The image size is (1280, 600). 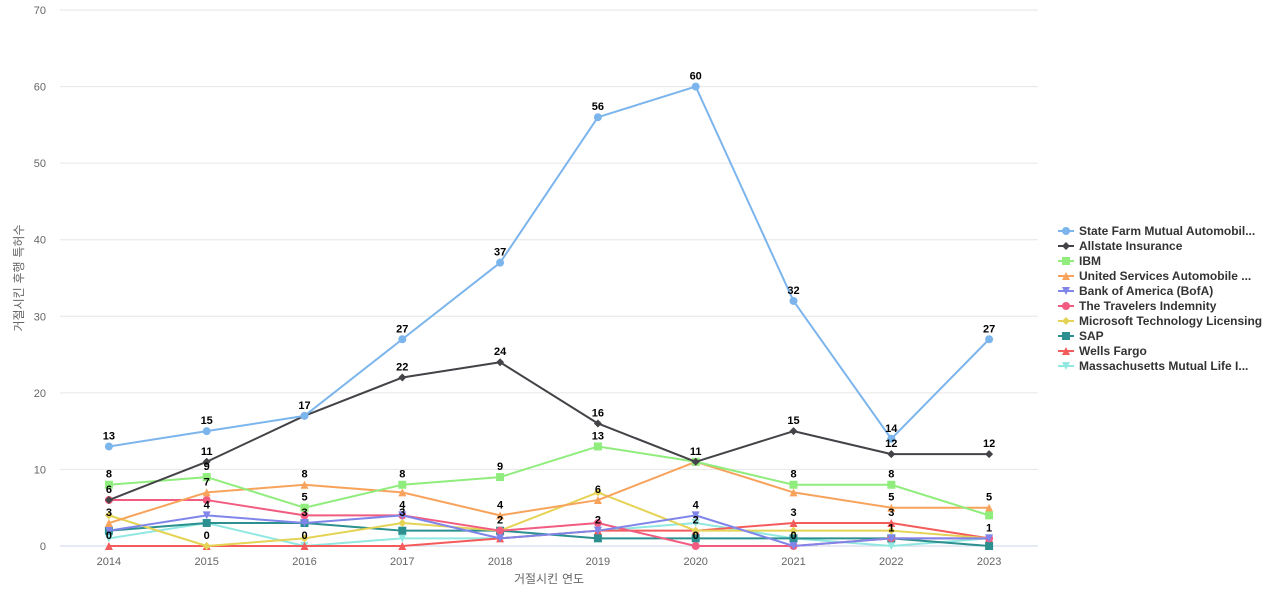 I want to click on y-axis-ticks: 0 10 20 30 40 50 60 70, so click(x=40, y=279).